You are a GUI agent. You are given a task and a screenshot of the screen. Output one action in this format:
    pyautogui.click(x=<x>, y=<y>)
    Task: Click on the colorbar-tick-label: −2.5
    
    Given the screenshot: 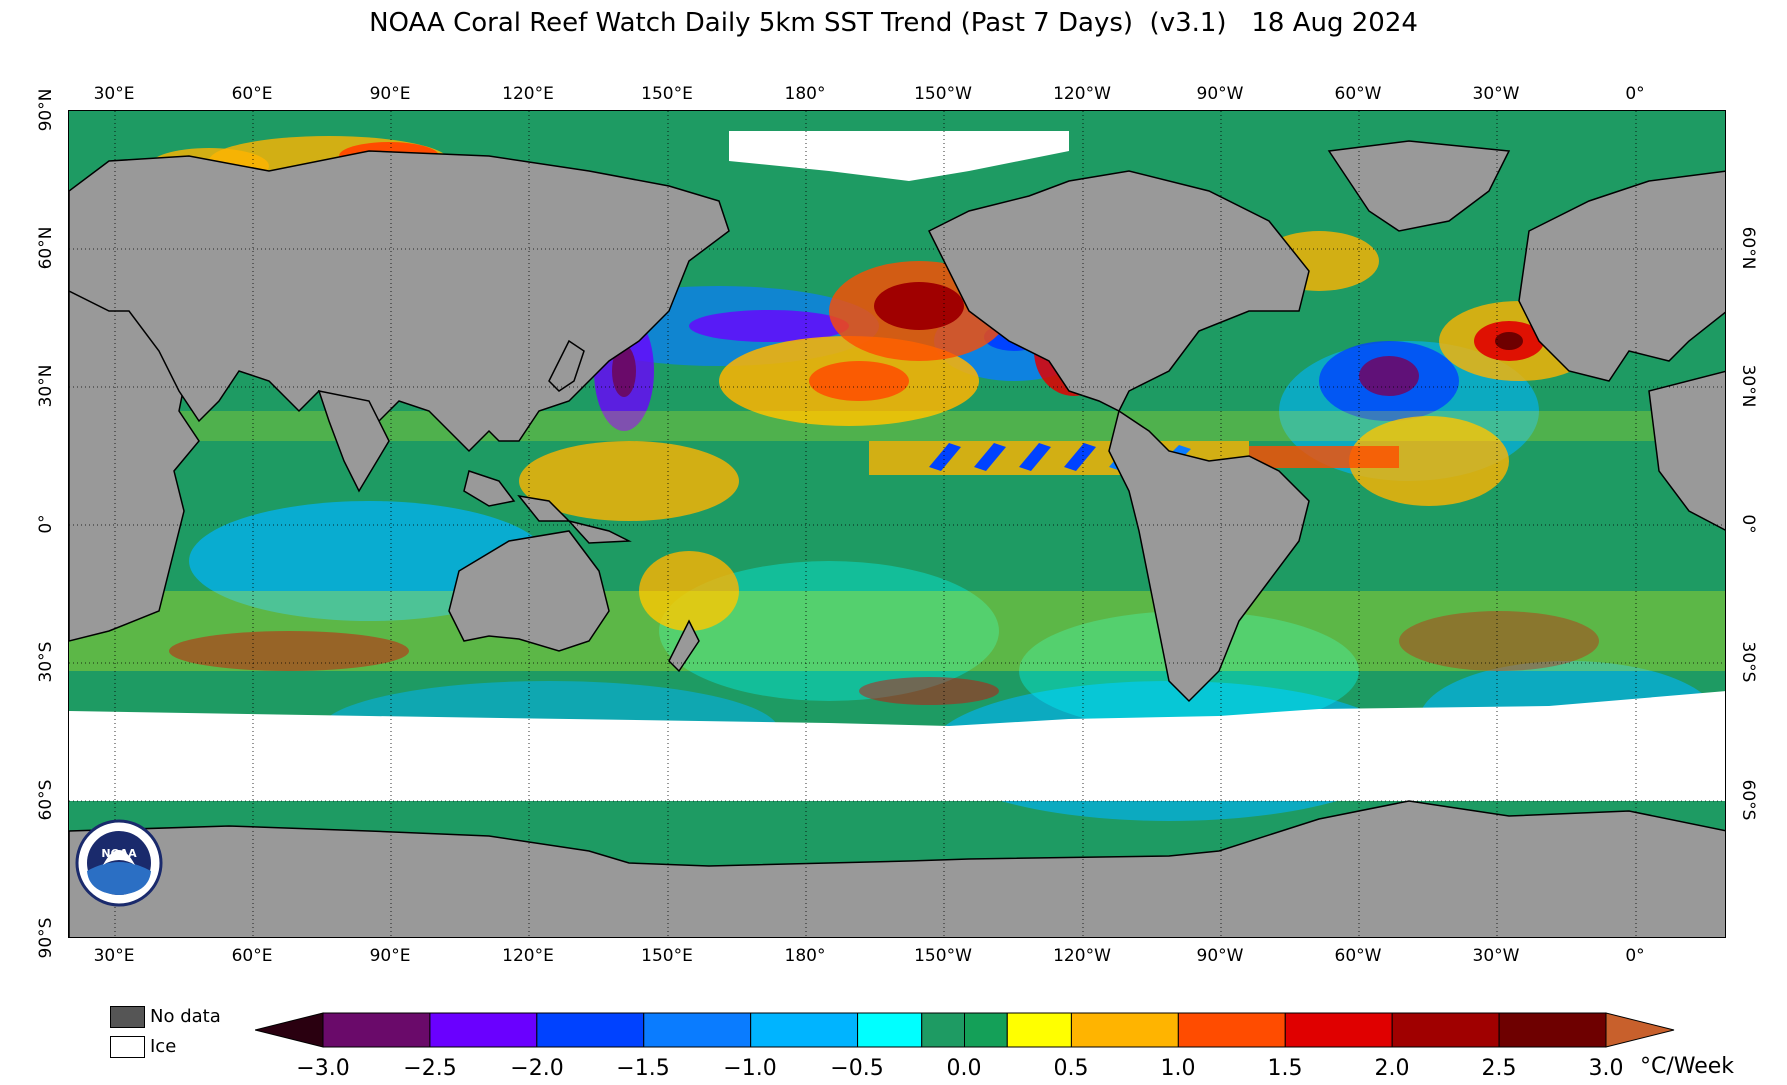 What is the action you would take?
    pyautogui.click(x=430, y=1068)
    